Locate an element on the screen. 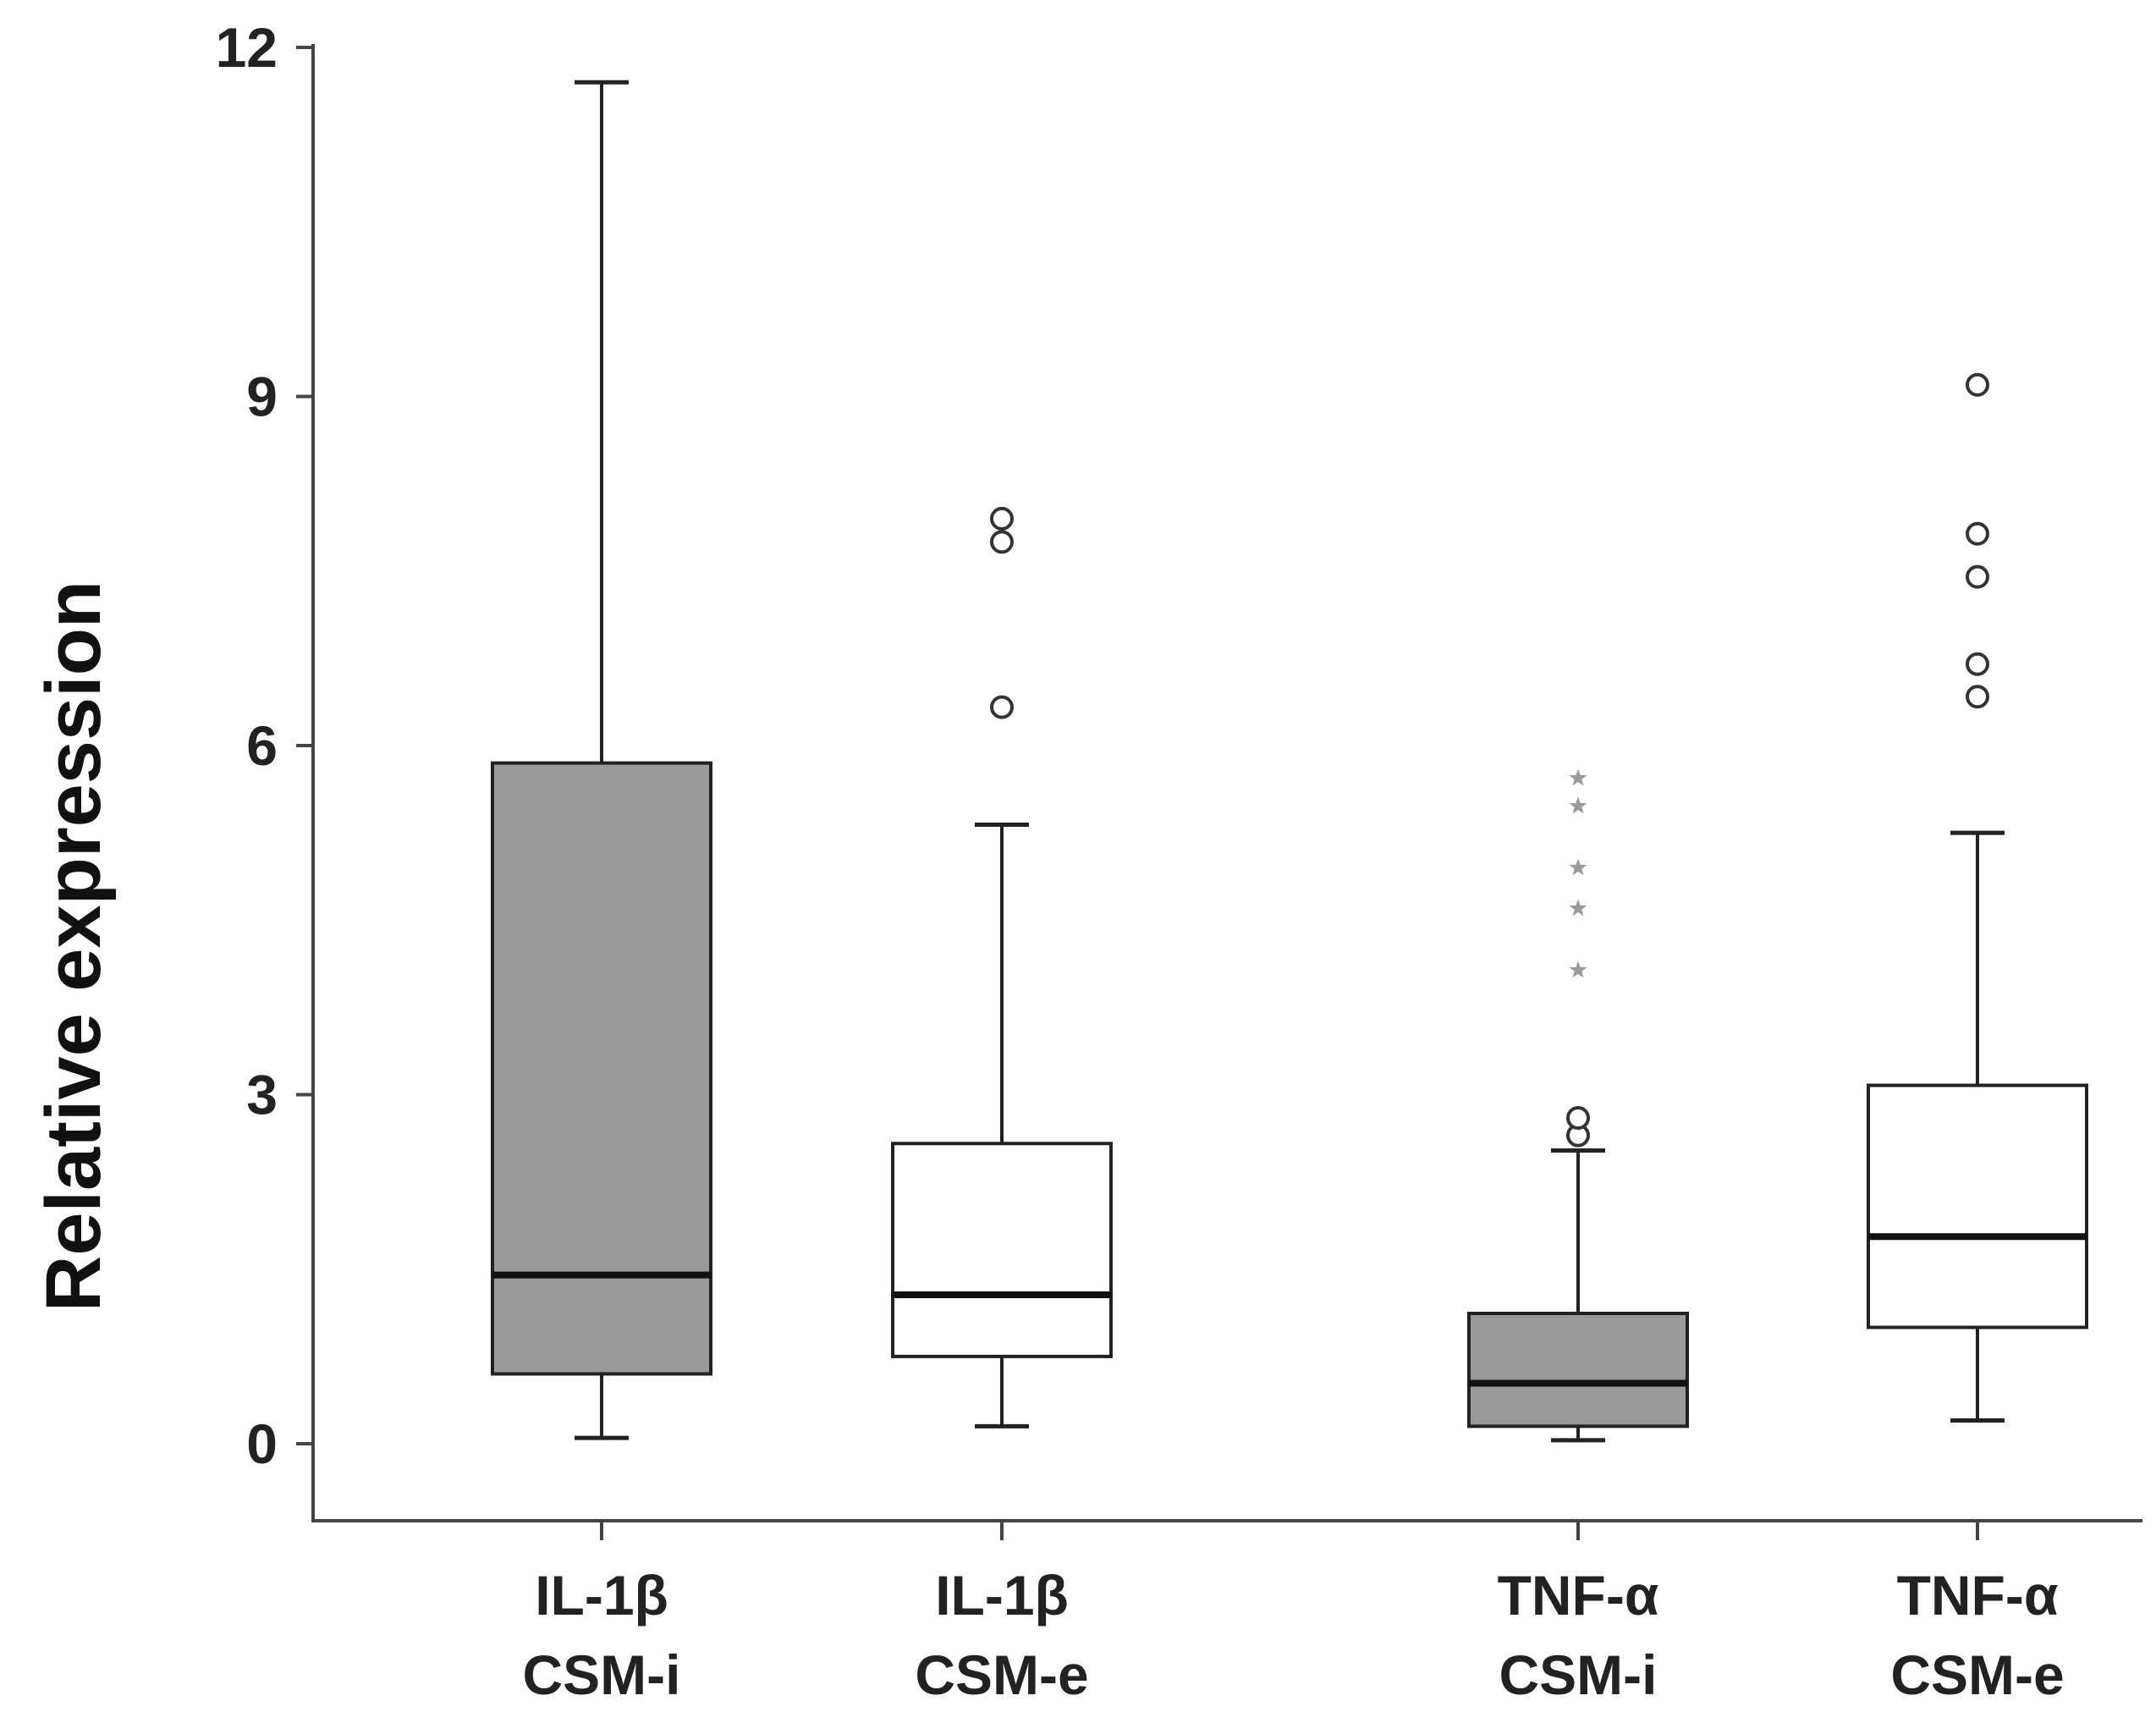 Image resolution: width=2156 pixels, height=1723 pixels. y-tick-label: 0 is located at coordinates (262, 1443).